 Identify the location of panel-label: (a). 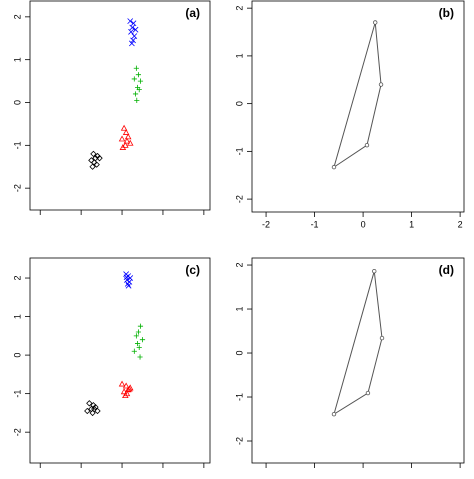
(192, 13).